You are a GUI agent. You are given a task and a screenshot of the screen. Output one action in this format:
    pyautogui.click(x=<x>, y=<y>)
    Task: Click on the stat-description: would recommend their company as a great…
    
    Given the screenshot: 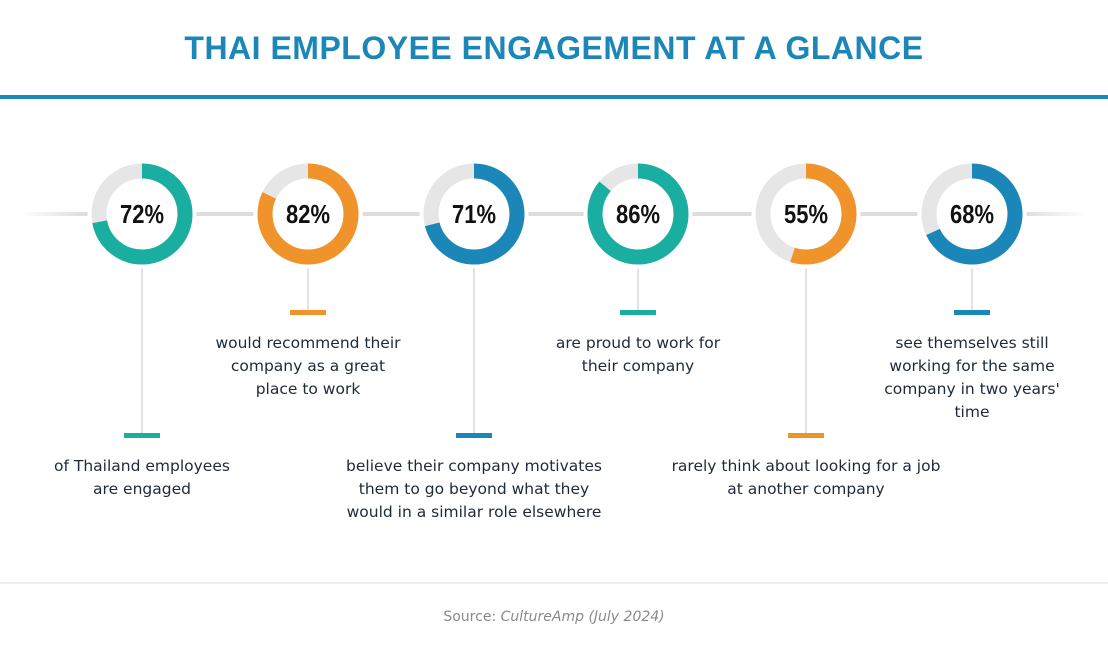 What is the action you would take?
    pyautogui.click(x=308, y=366)
    